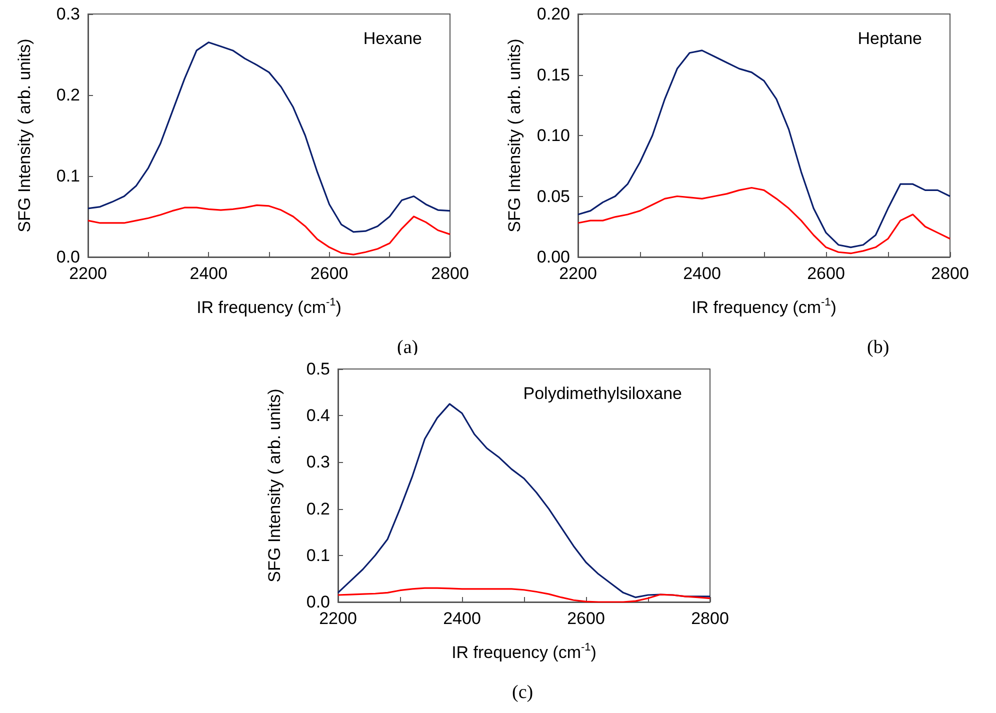  I want to click on y-tick-label: 0.4, so click(318, 416).